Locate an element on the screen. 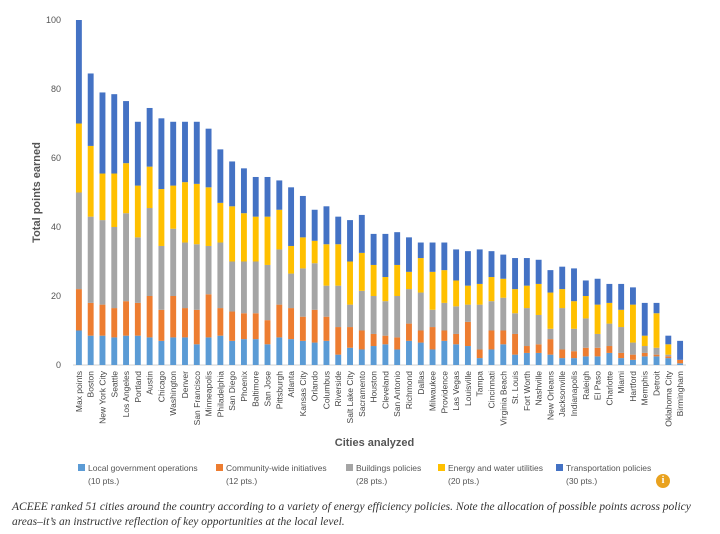 The height and width of the screenshot is (534, 720). x-tick-label: Louisville is located at coordinates (468, 388).